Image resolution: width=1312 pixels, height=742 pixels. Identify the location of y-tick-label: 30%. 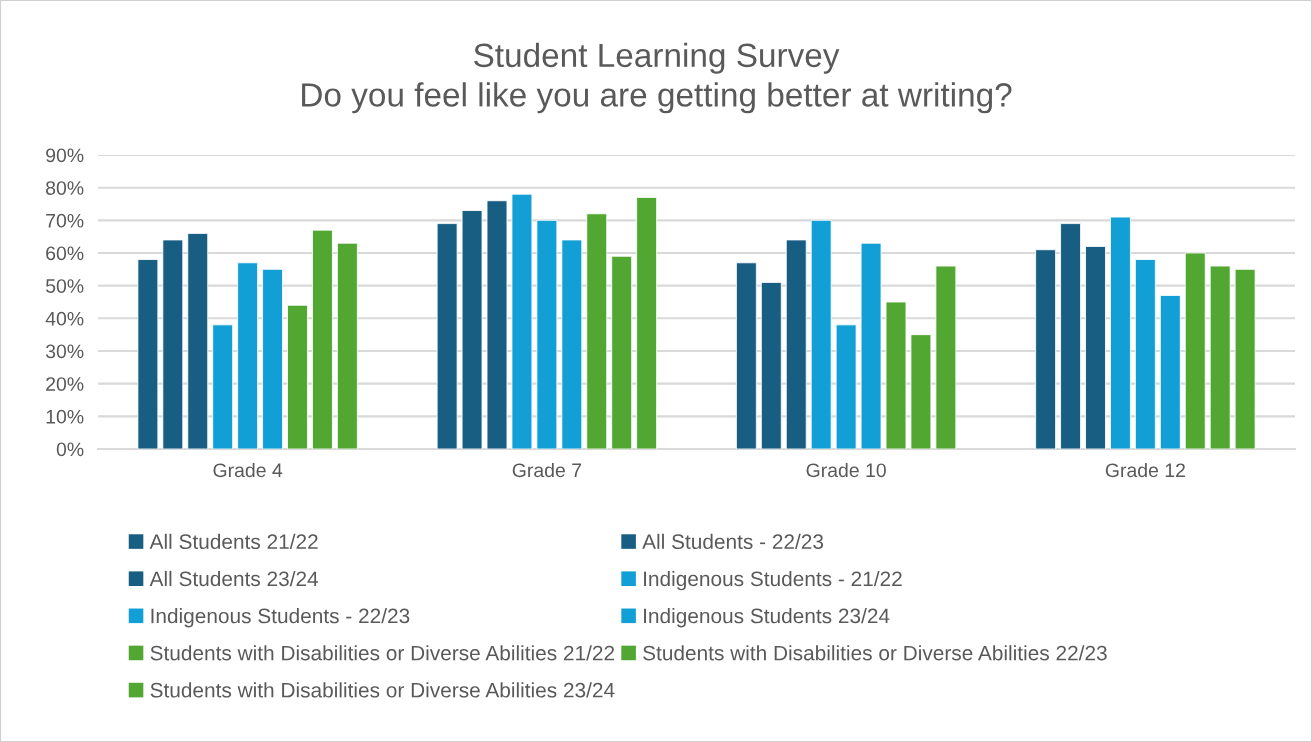
(64, 351).